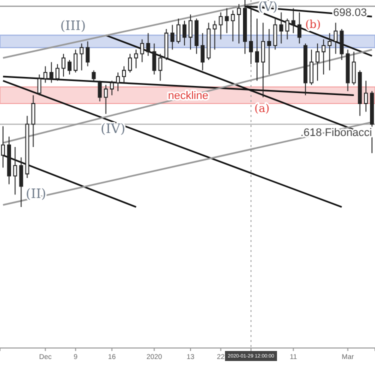  I want to click on annotation: (IV), so click(113, 129).